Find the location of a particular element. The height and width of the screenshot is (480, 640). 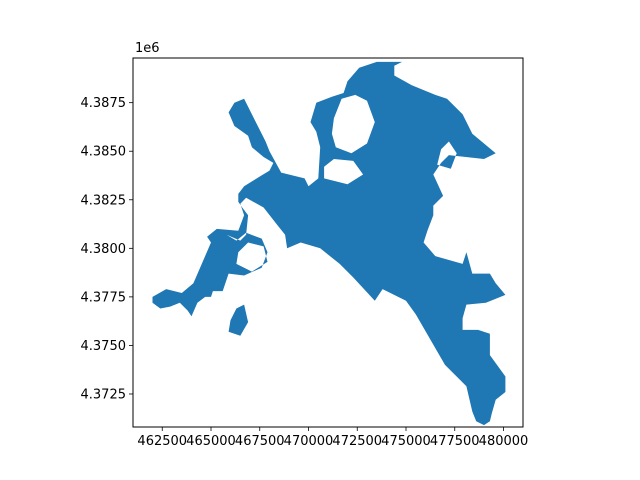

x-tick-label: 480000 is located at coordinates (504, 441).